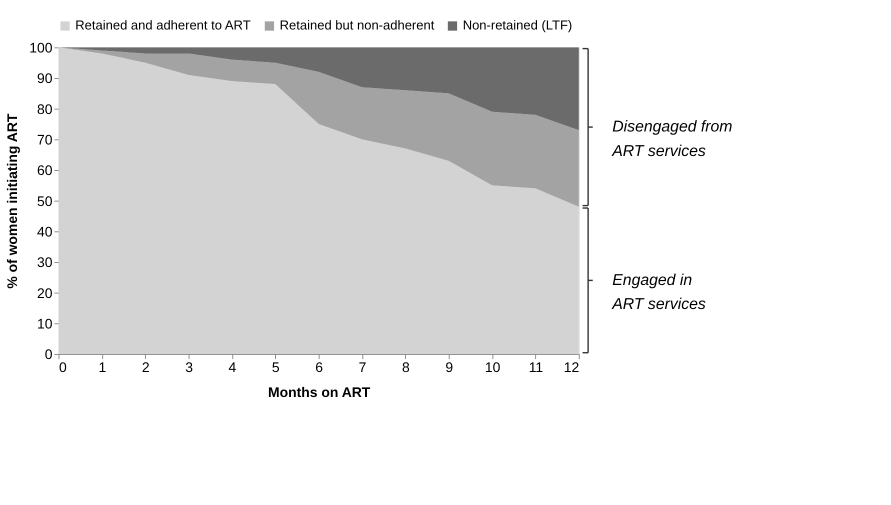 Image resolution: width=891 pixels, height=505 pixels. I want to click on annotation: Disengaged from ART services, so click(671, 139).